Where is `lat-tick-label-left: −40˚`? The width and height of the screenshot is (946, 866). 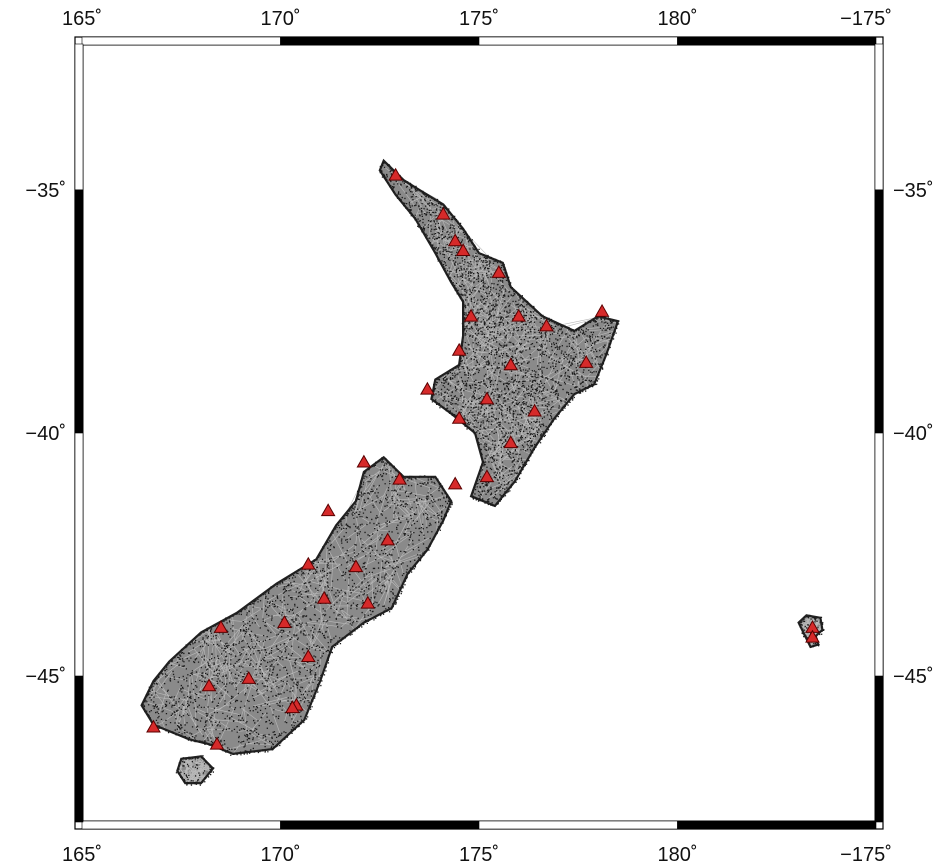 lat-tick-label-left: −40˚ is located at coordinates (45, 434).